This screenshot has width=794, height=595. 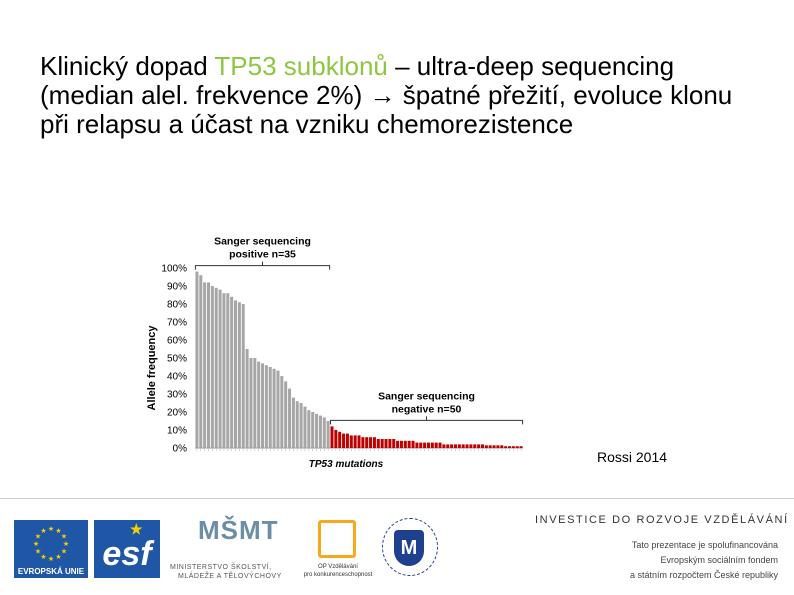 I want to click on msmt-mark: MŠMT, so click(x=238, y=530).